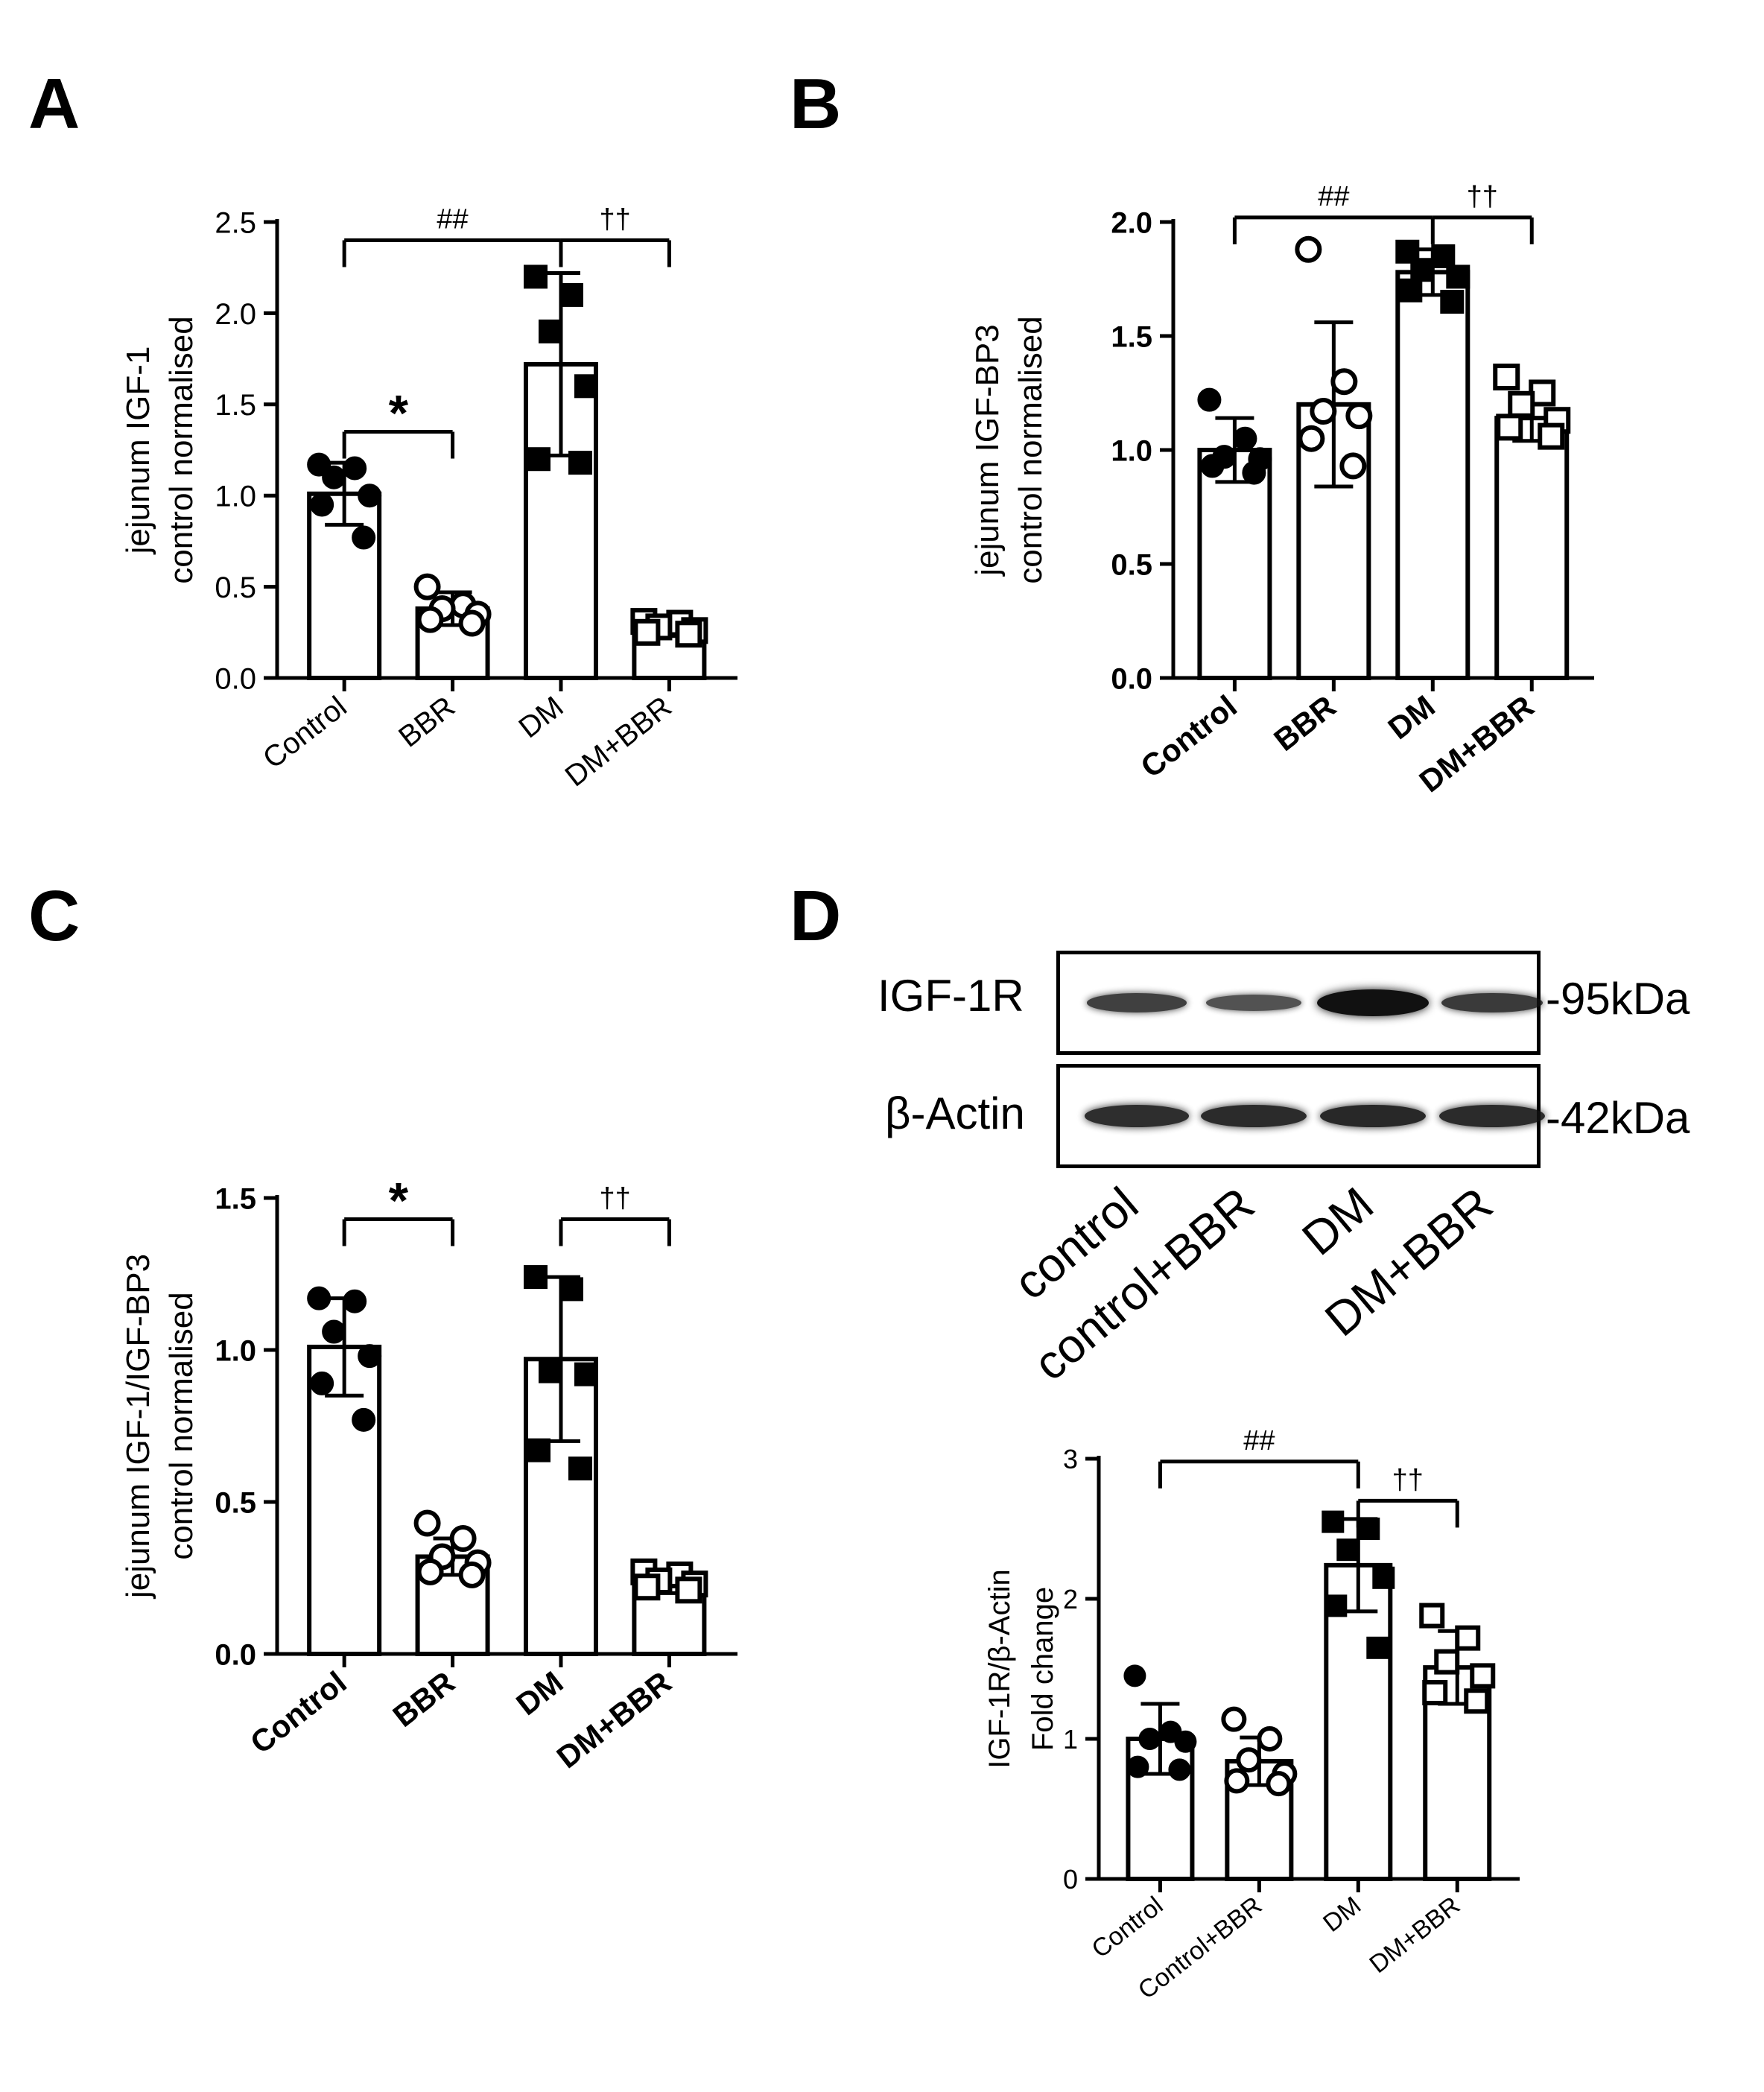 The width and height of the screenshot is (1764, 2092). I want to click on y-tick-label: 0.5, so click(236, 1503).